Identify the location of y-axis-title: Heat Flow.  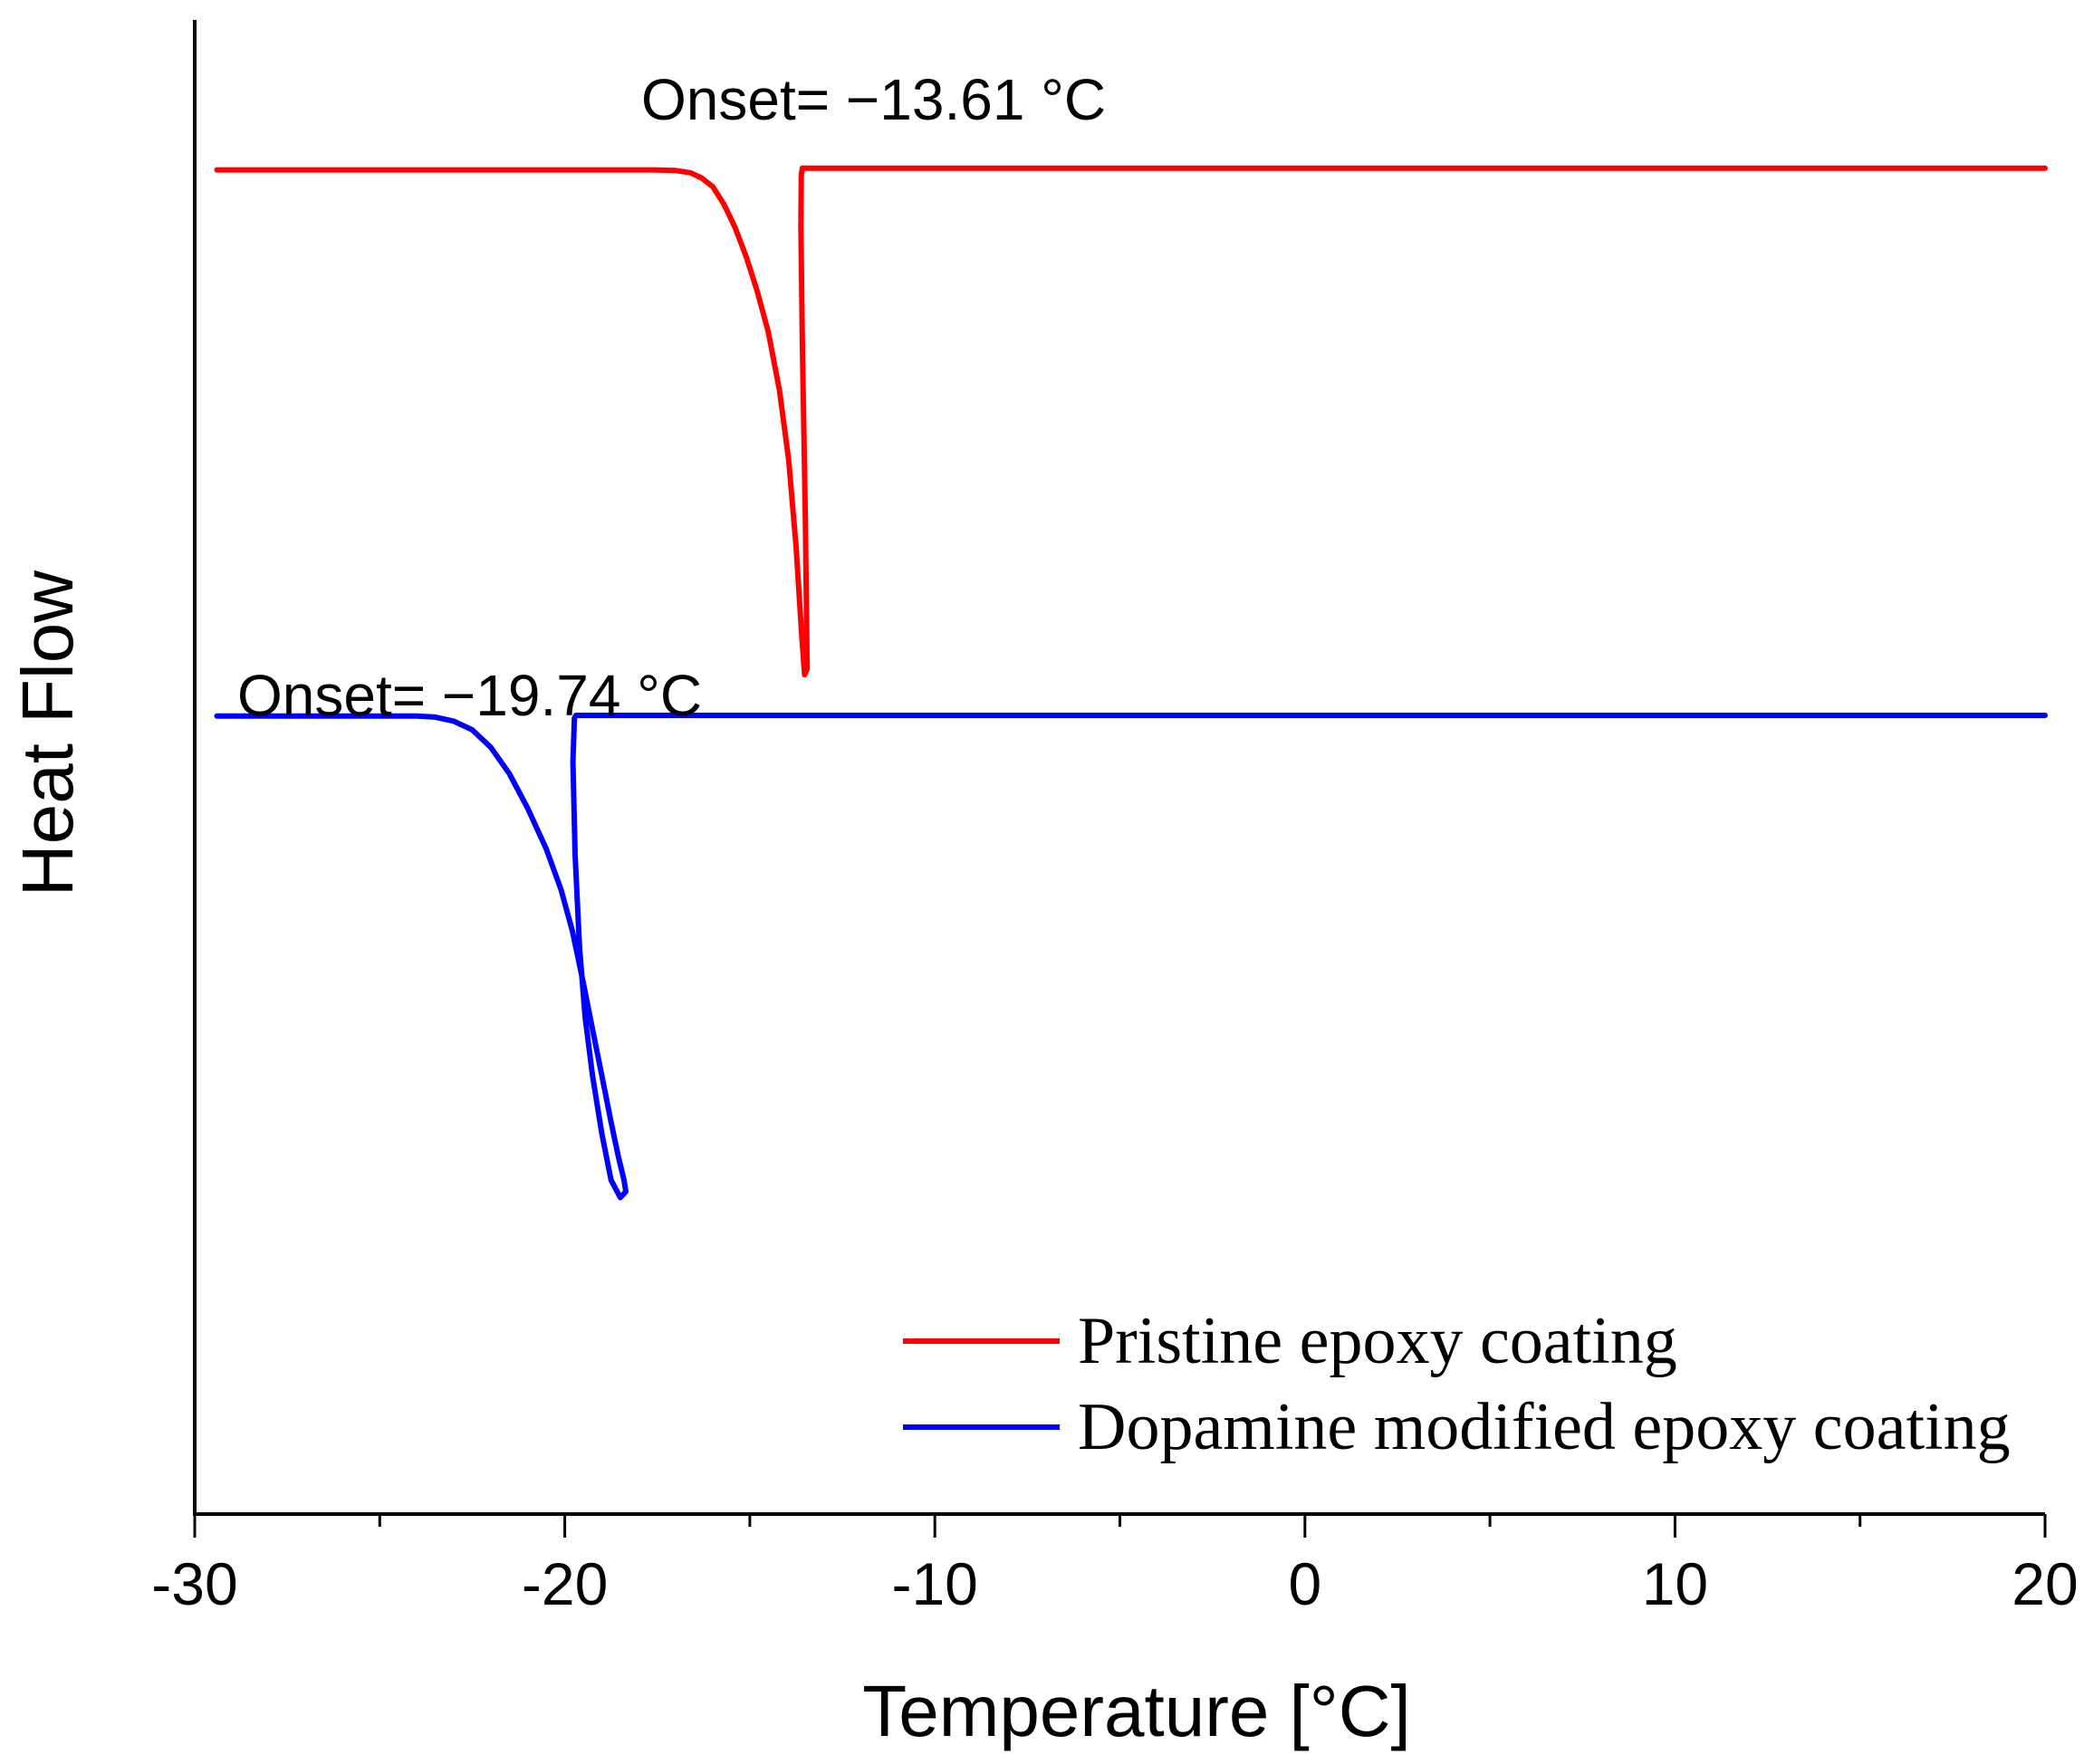
(47, 733).